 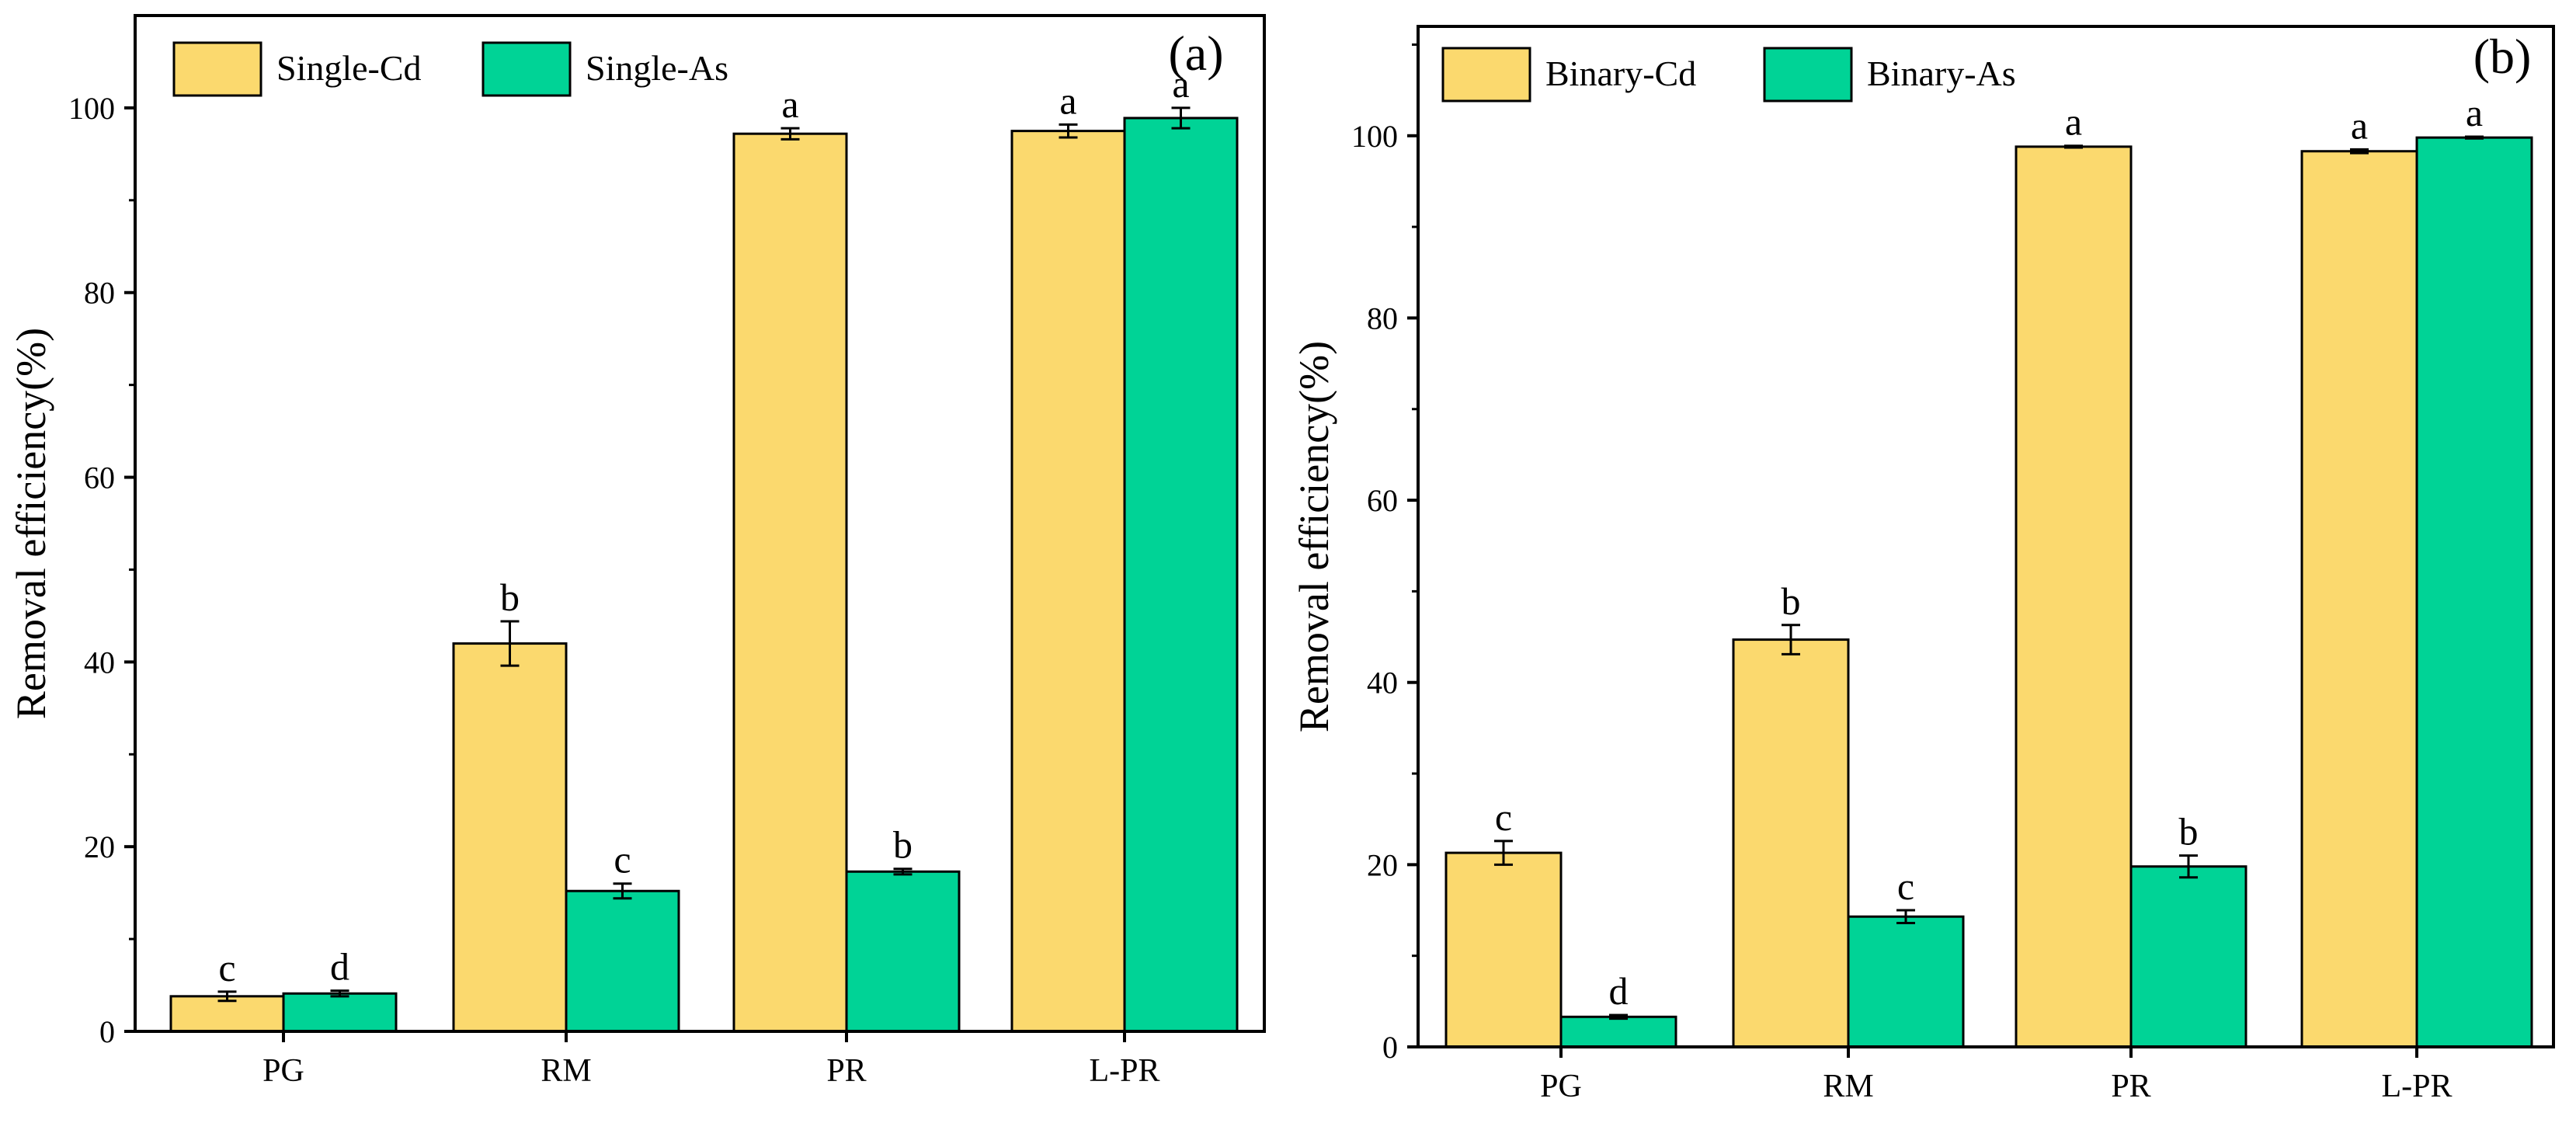 What do you see at coordinates (510, 837) in the screenshot?
I see `bar-single-cd-rm` at bounding box center [510, 837].